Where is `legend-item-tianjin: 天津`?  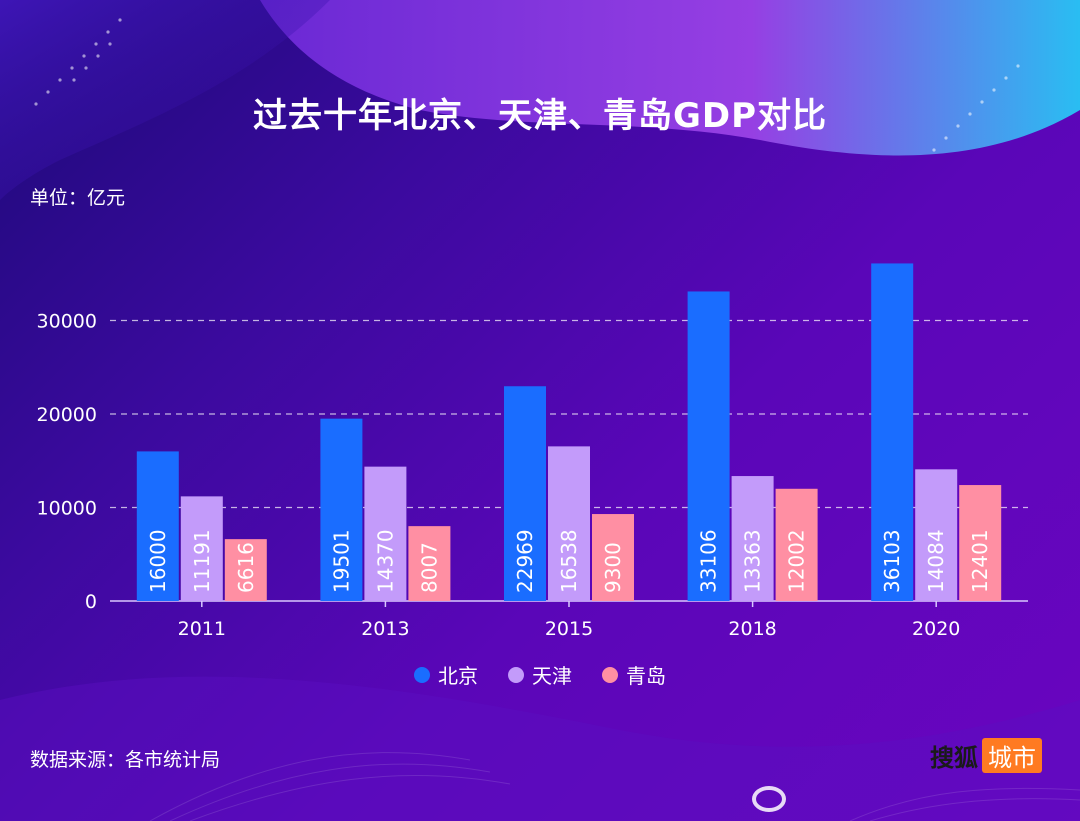 legend-item-tianjin: 天津 is located at coordinates (540, 674).